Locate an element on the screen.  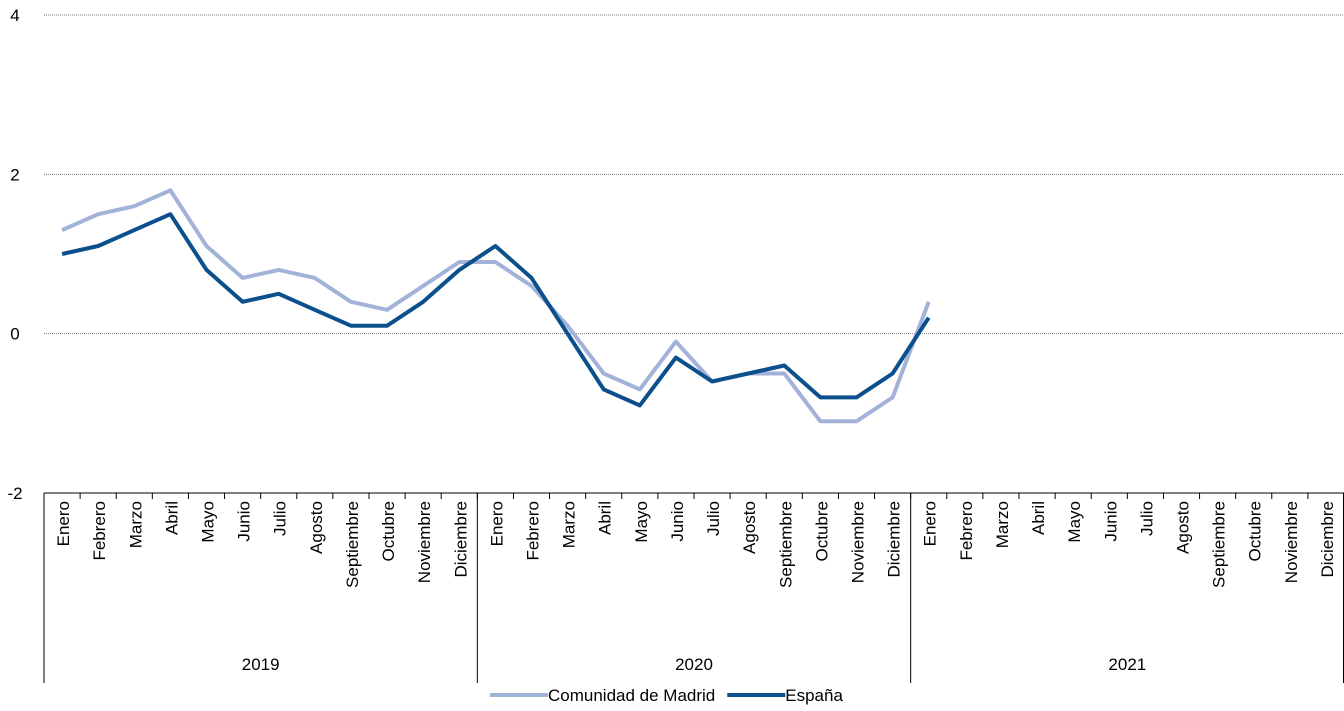
legend-label: Comunidad de Madrid is located at coordinates (631, 695).